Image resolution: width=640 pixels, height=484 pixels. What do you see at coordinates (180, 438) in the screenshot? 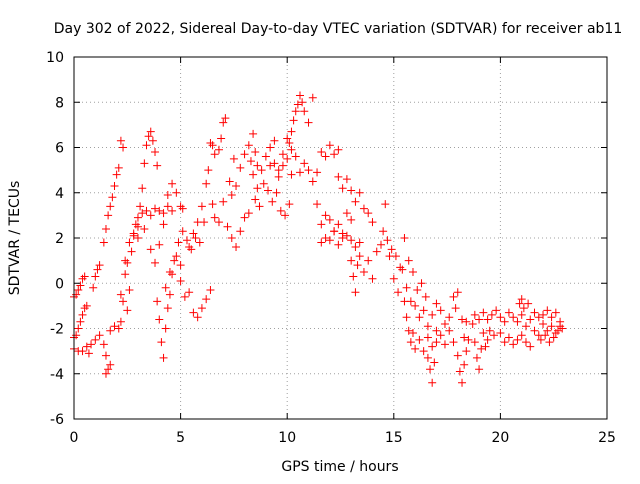
I see `x-tick-label: 5` at bounding box center [180, 438].